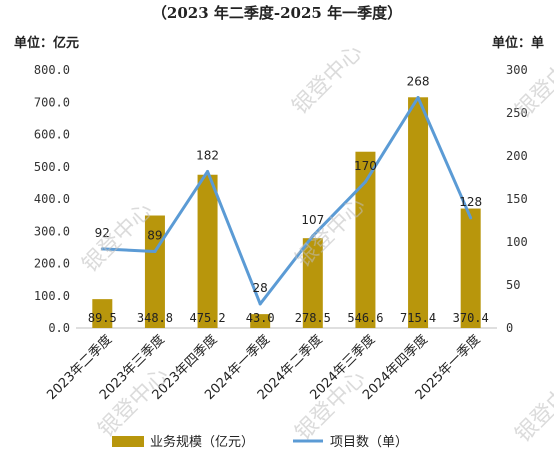  What do you see at coordinates (52, 199) in the screenshot?
I see `left-axis-tick-label: 400.0` at bounding box center [52, 199].